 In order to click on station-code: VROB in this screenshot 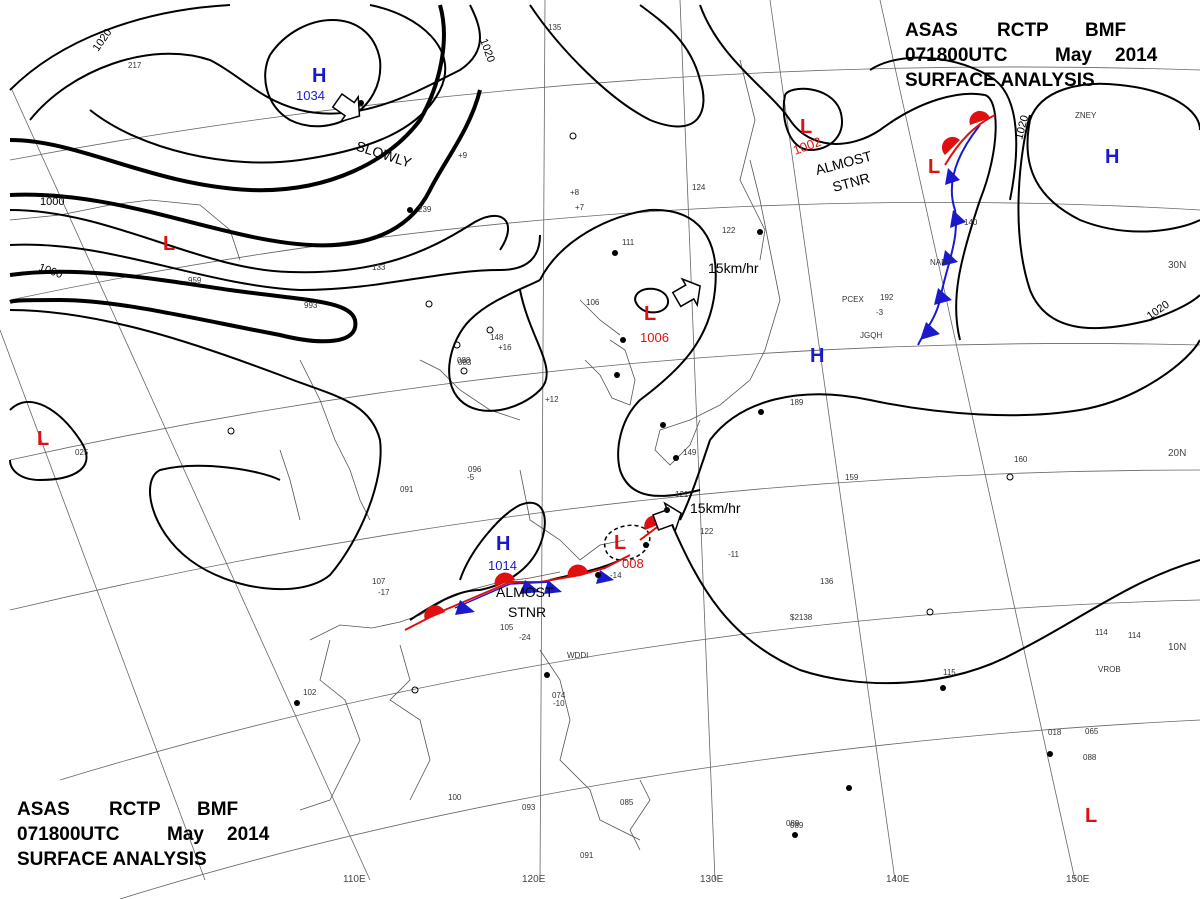, I will do `click(1109, 669)`.